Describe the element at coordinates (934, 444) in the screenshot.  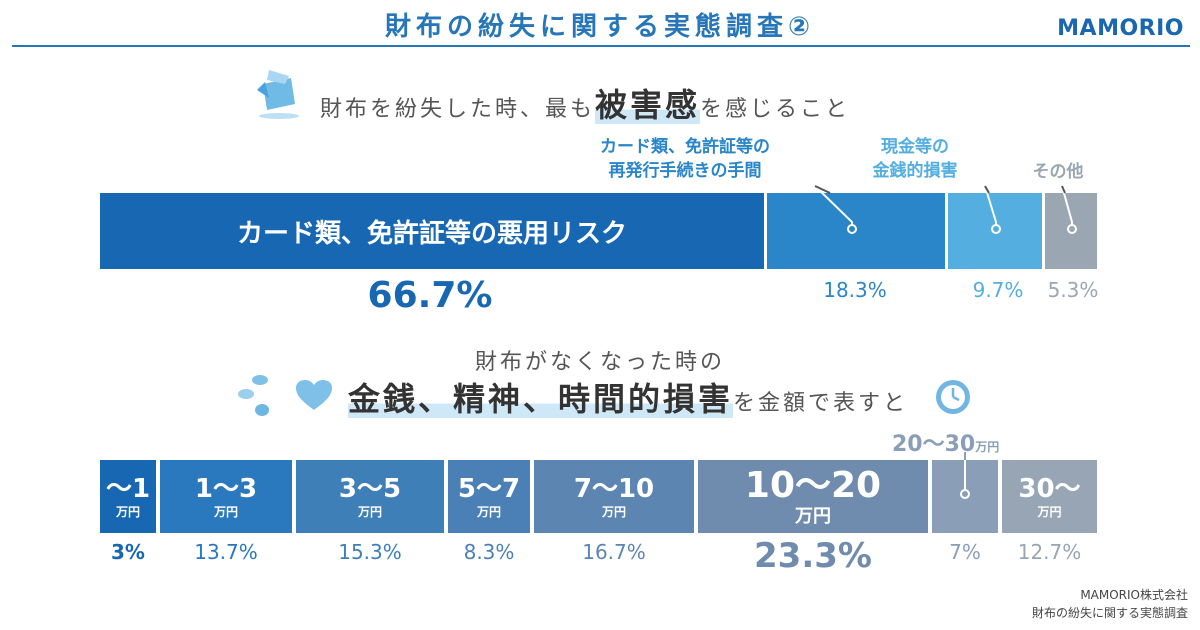
I see `callout-20-30-range: 20〜30` at that location.